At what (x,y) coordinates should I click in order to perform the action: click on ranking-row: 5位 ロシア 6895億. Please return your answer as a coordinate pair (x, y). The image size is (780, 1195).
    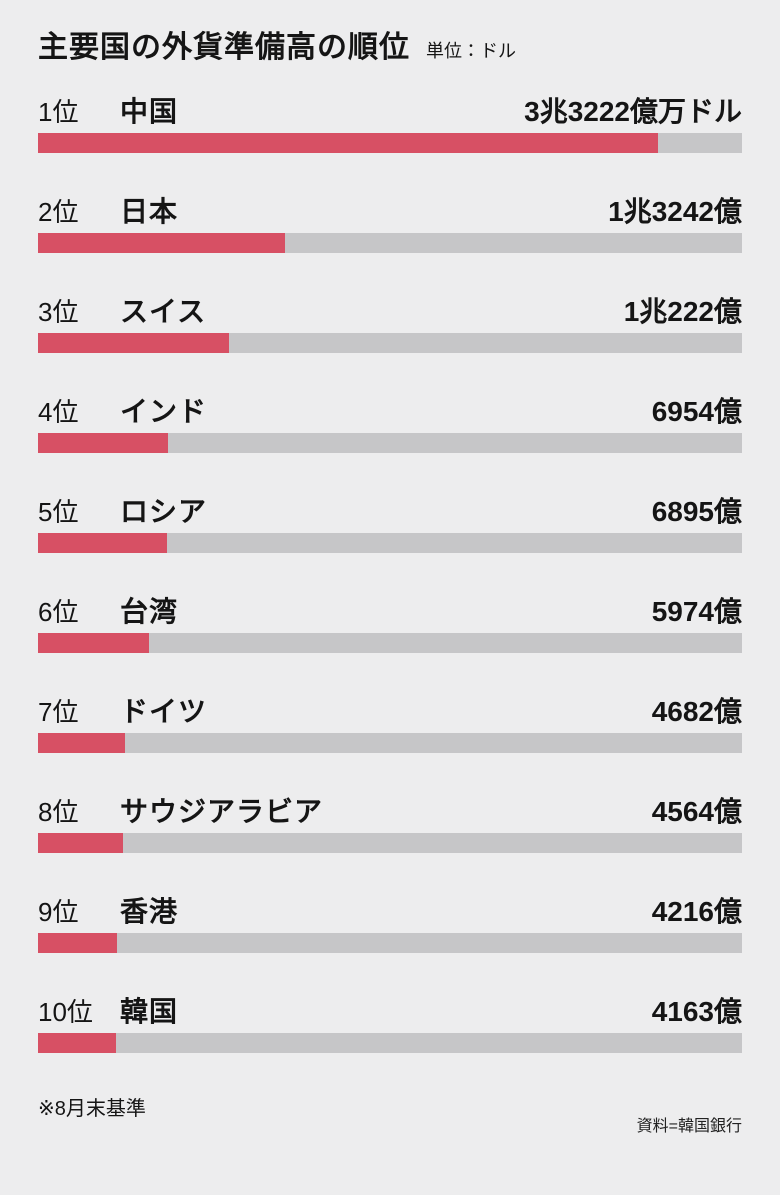
    Looking at the image, I should click on (390, 528).